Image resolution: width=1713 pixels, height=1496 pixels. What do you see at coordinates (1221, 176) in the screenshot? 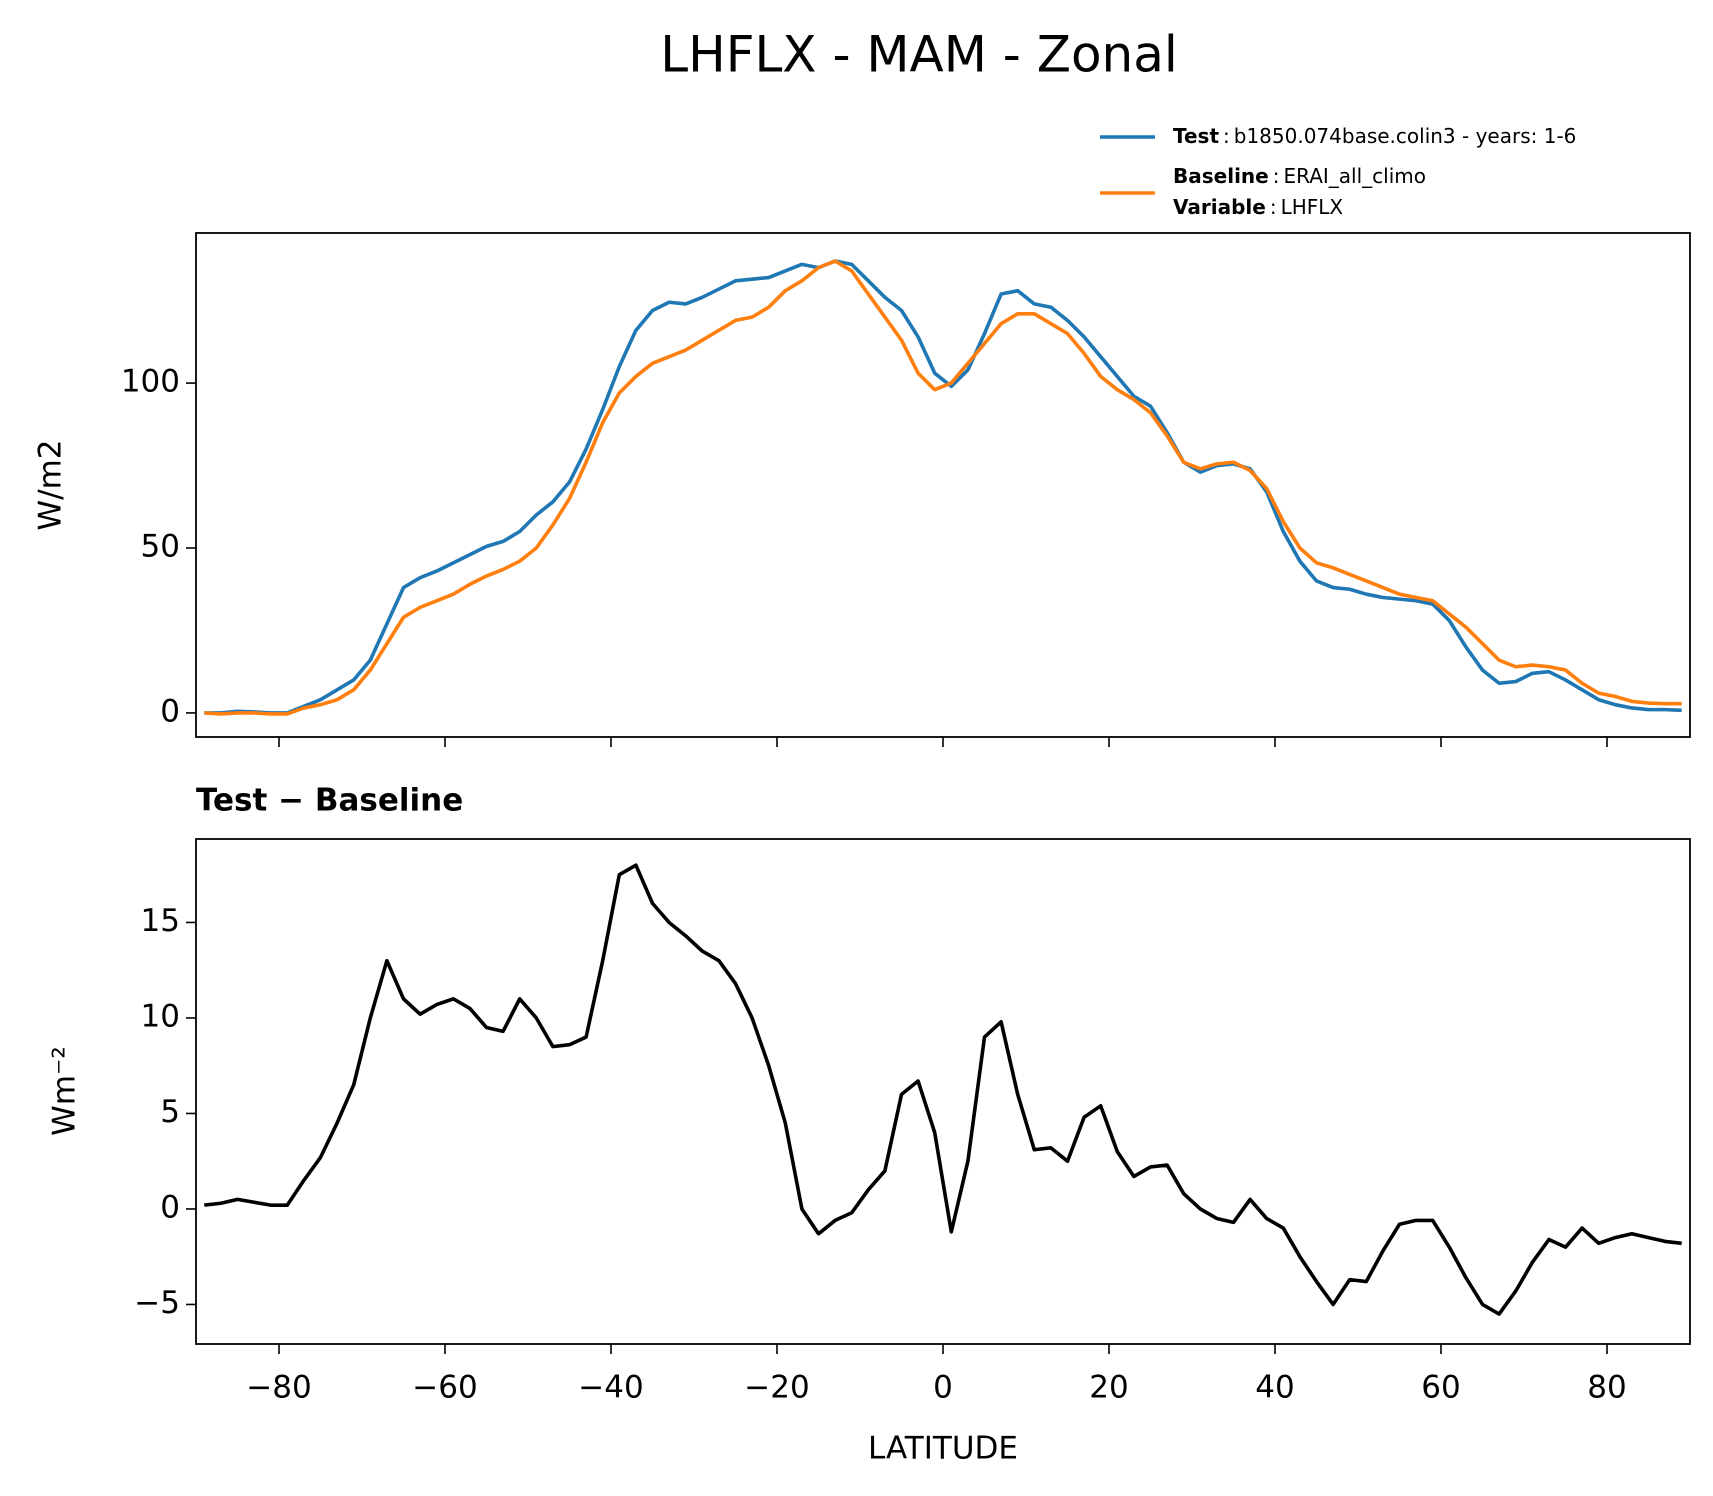
I see `legend-name: Baseline` at bounding box center [1221, 176].